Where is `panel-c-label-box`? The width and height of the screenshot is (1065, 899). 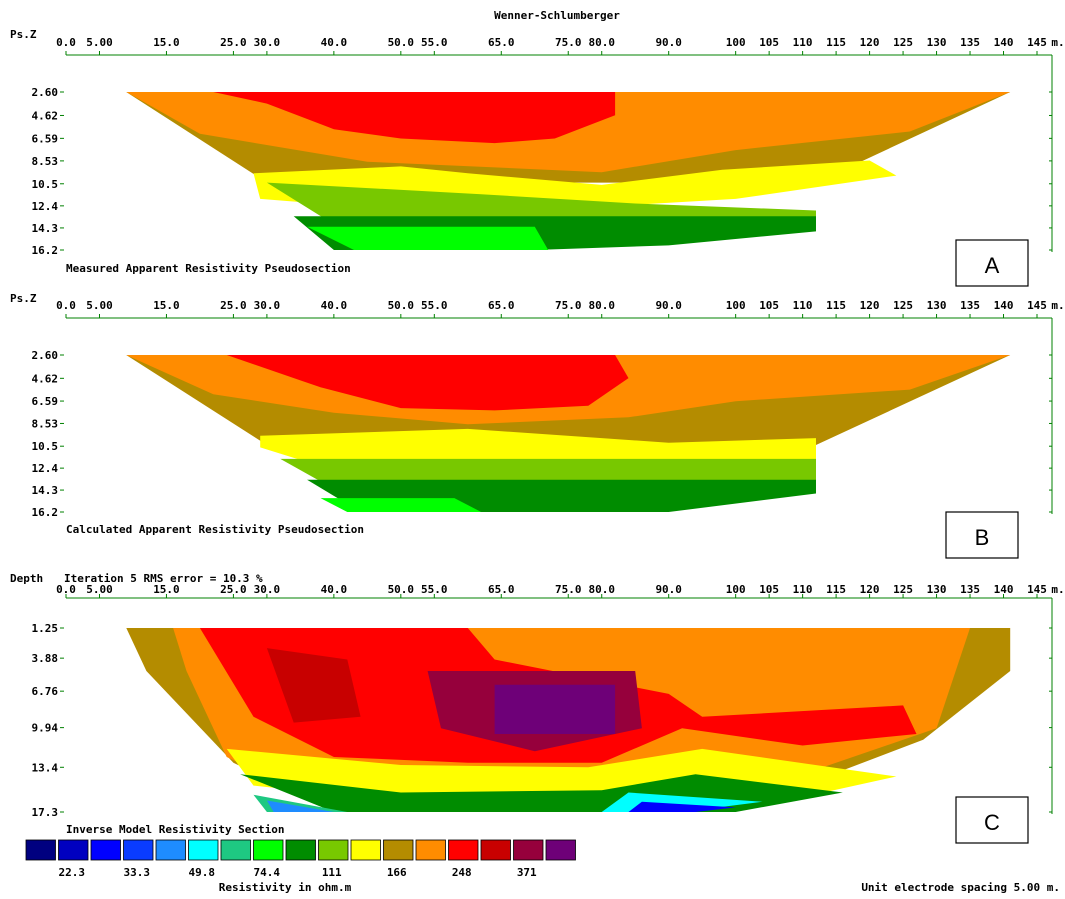
panel-c-label-box is located at coordinates (992, 820).